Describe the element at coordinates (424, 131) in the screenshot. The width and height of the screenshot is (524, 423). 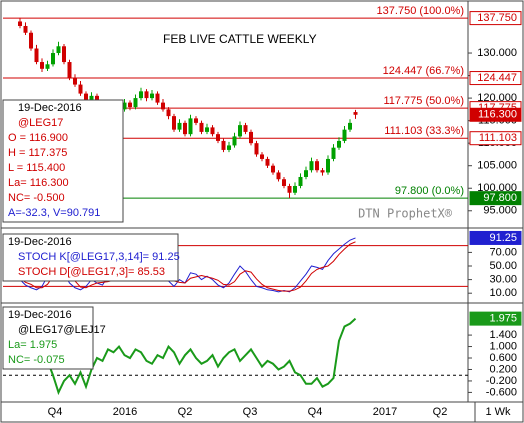
I see `level-text: 111.103 (33.3%)` at that location.